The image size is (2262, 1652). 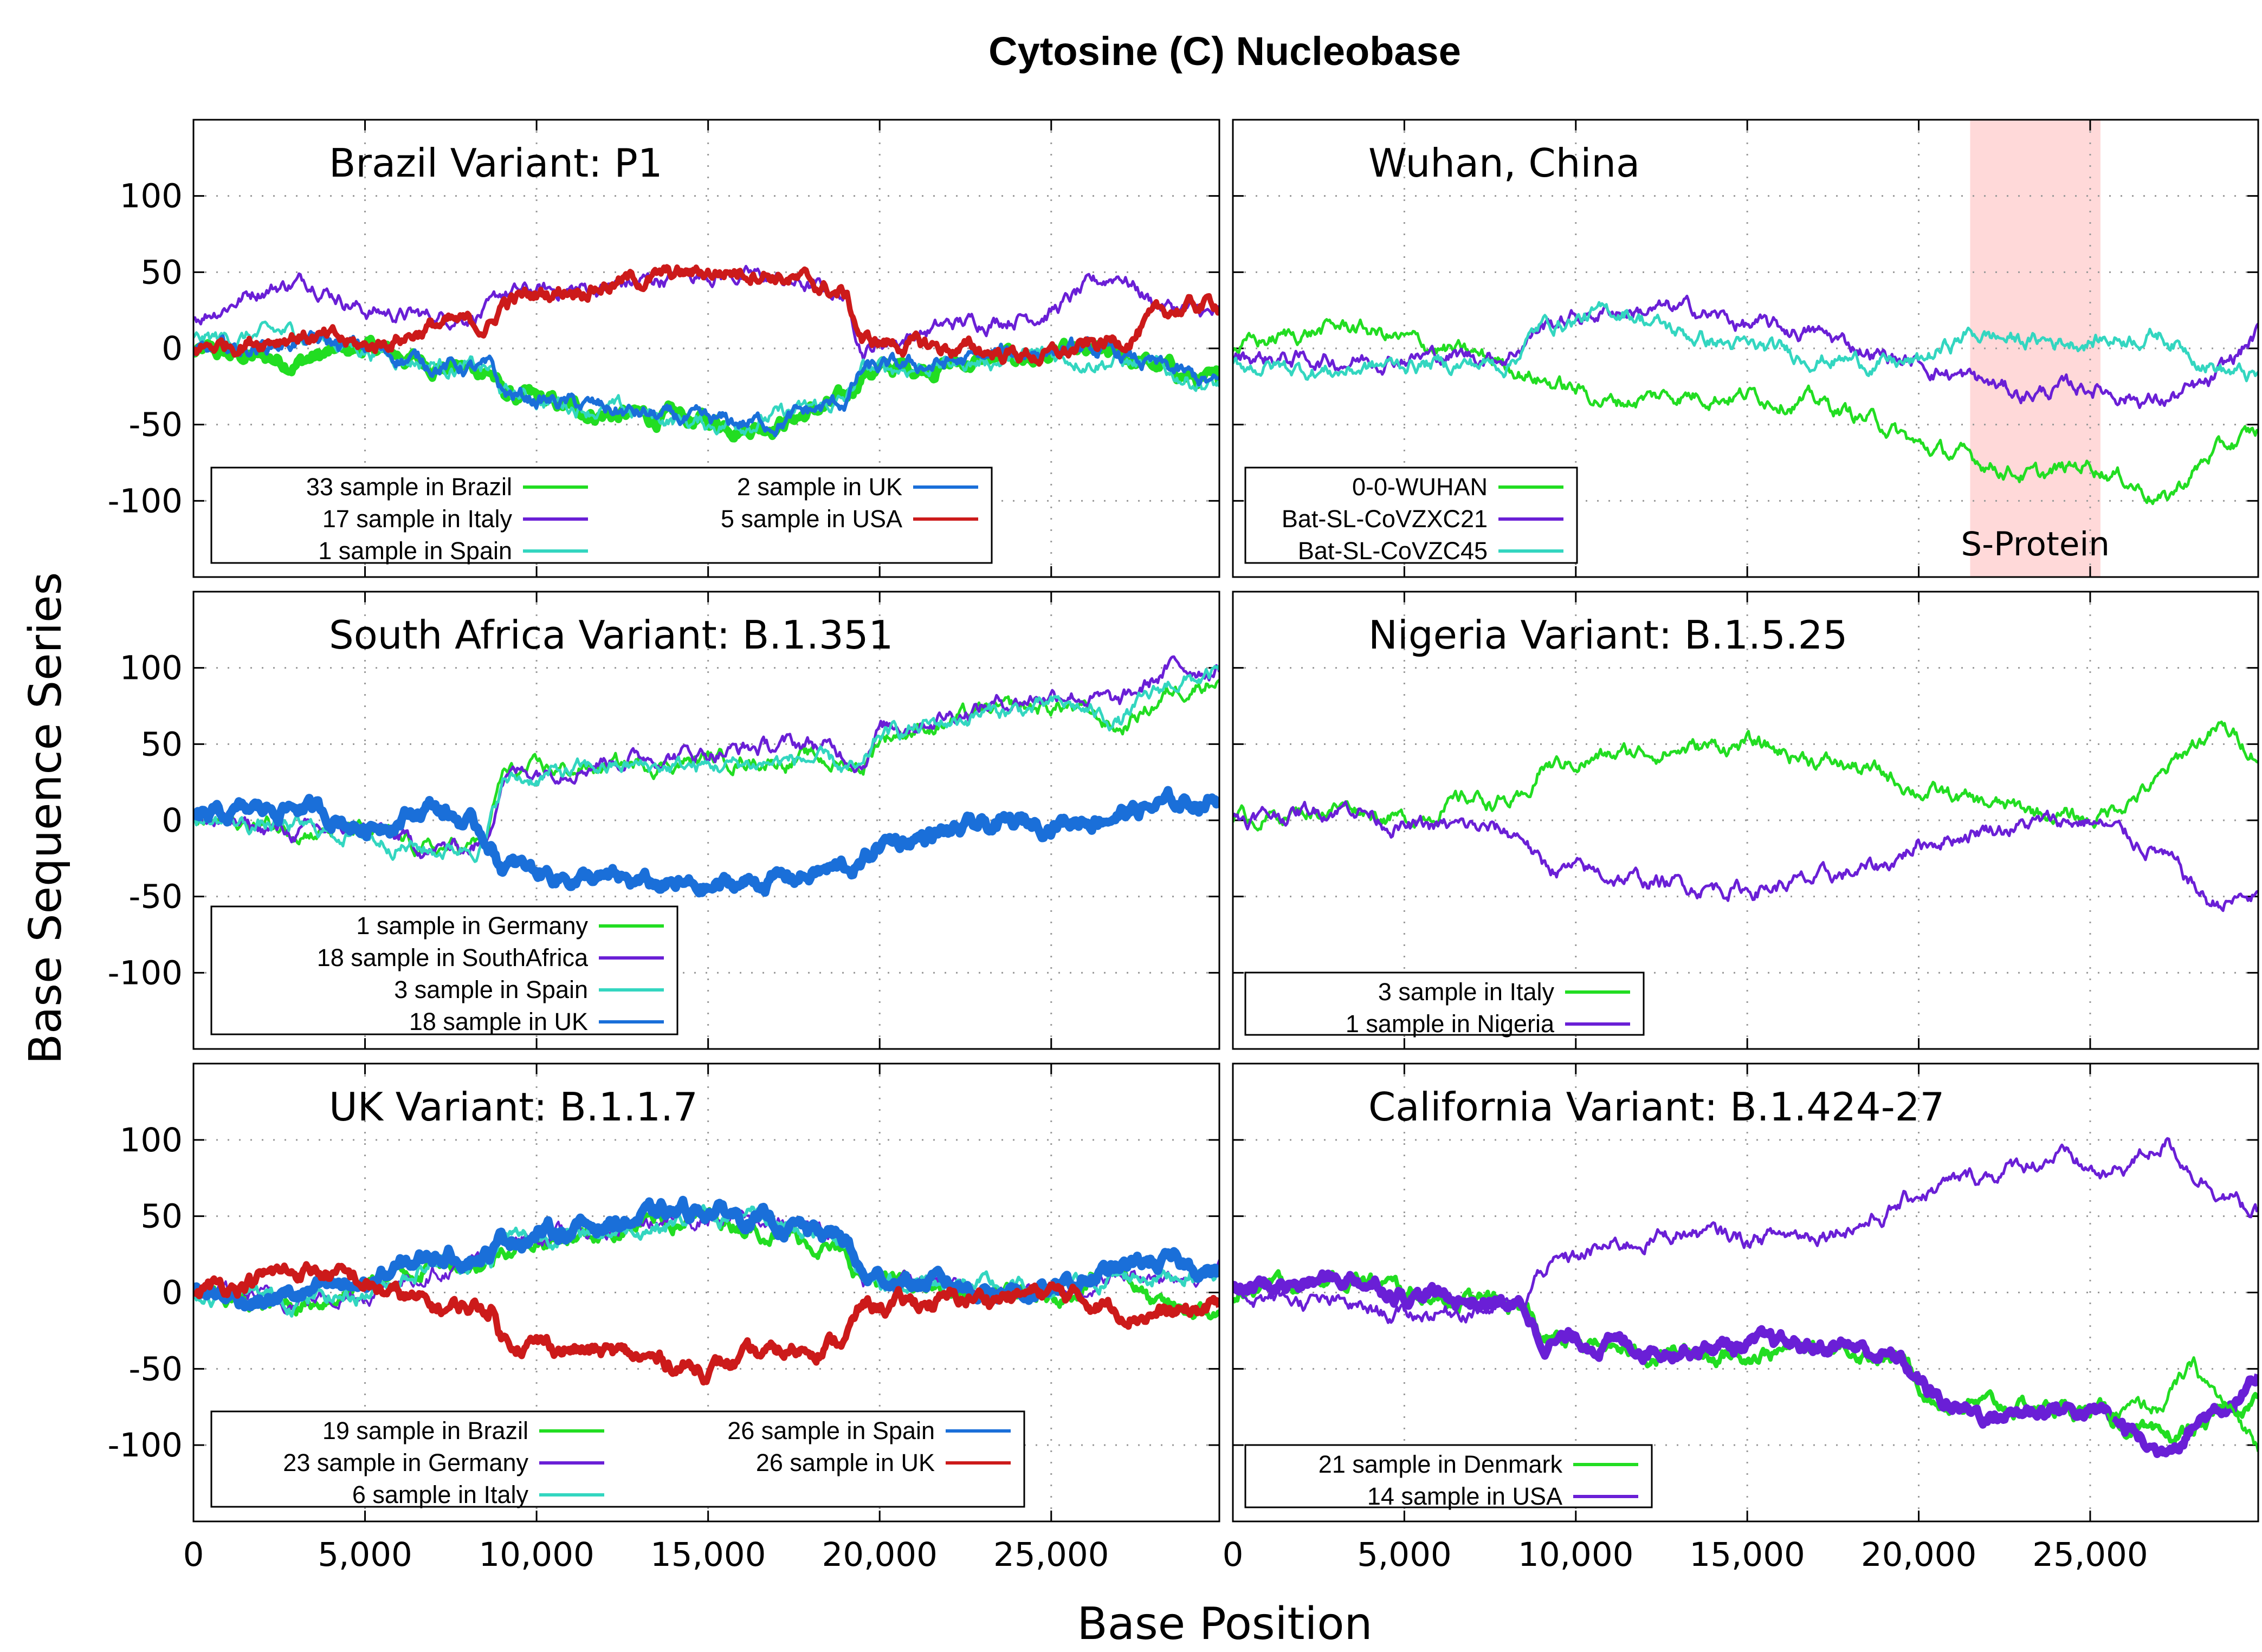 What do you see at coordinates (415, 551) in the screenshot?
I see `legend-label: 1 sample in Spain` at bounding box center [415, 551].